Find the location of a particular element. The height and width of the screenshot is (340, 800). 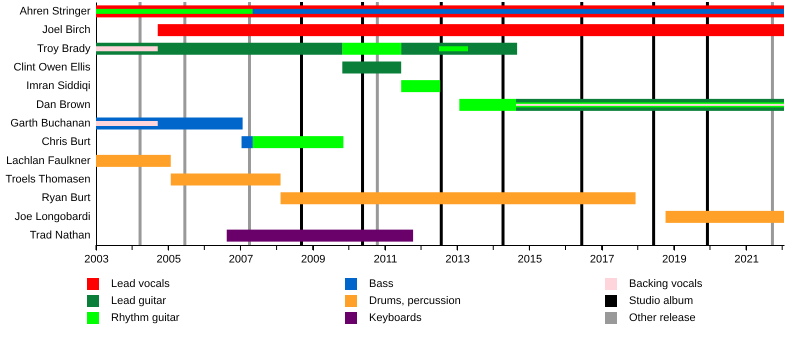

y-tick-label: Garth Buchanan is located at coordinates (50, 124).